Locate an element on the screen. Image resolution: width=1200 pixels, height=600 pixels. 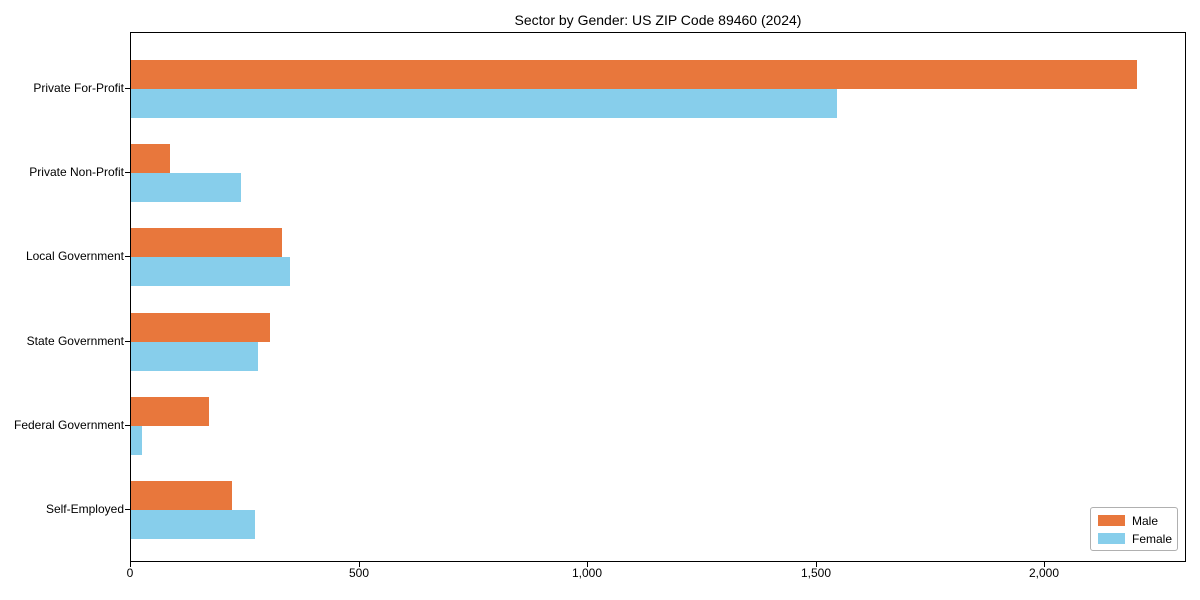
male-series-swatch is located at coordinates (1111, 520).